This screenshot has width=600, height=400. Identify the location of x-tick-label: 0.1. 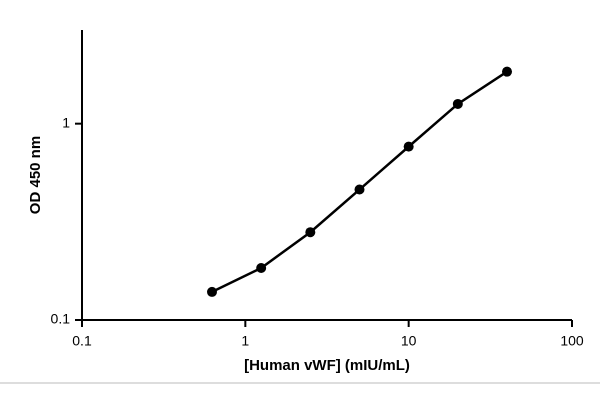
(82, 341).